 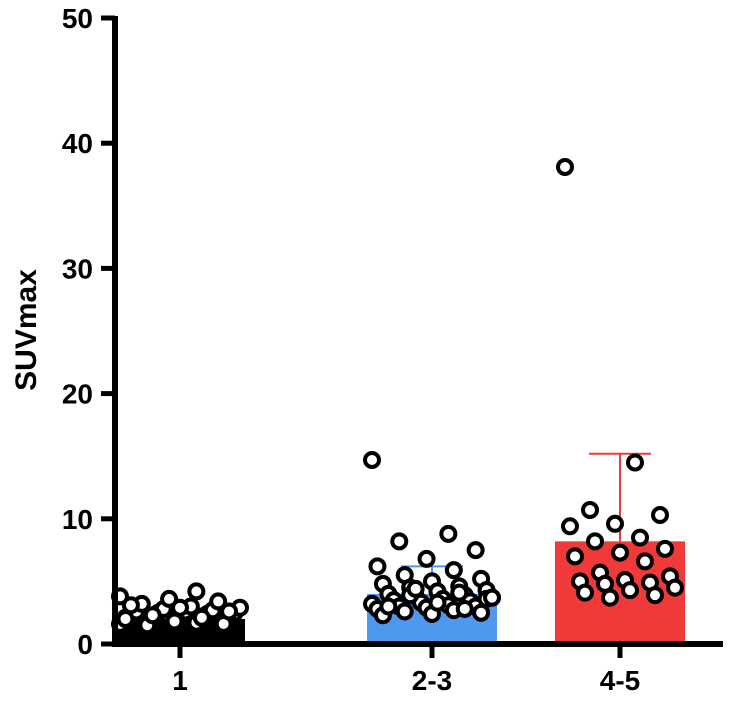 What do you see at coordinates (180, 680) in the screenshot?
I see `x-tick-label: 1` at bounding box center [180, 680].